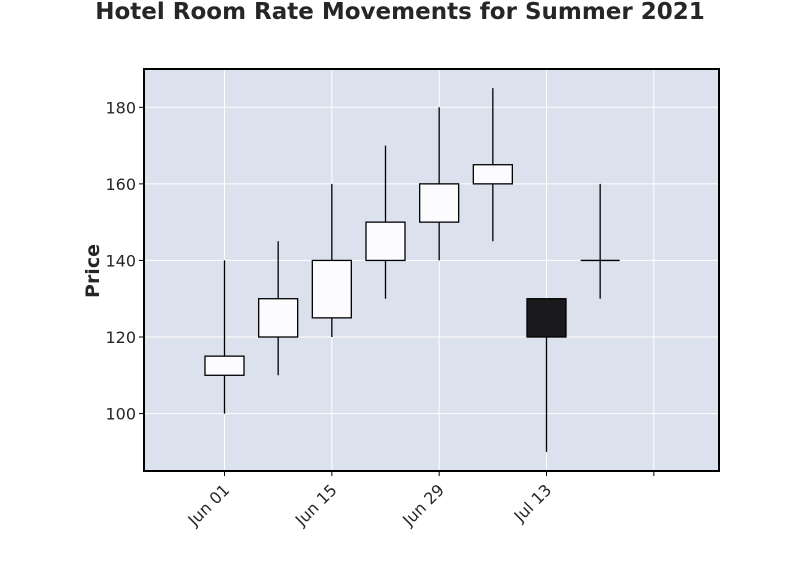 This screenshot has width=800, height=575. What do you see at coordinates (120, 184) in the screenshot?
I see `y-tick-label: 160` at bounding box center [120, 184].